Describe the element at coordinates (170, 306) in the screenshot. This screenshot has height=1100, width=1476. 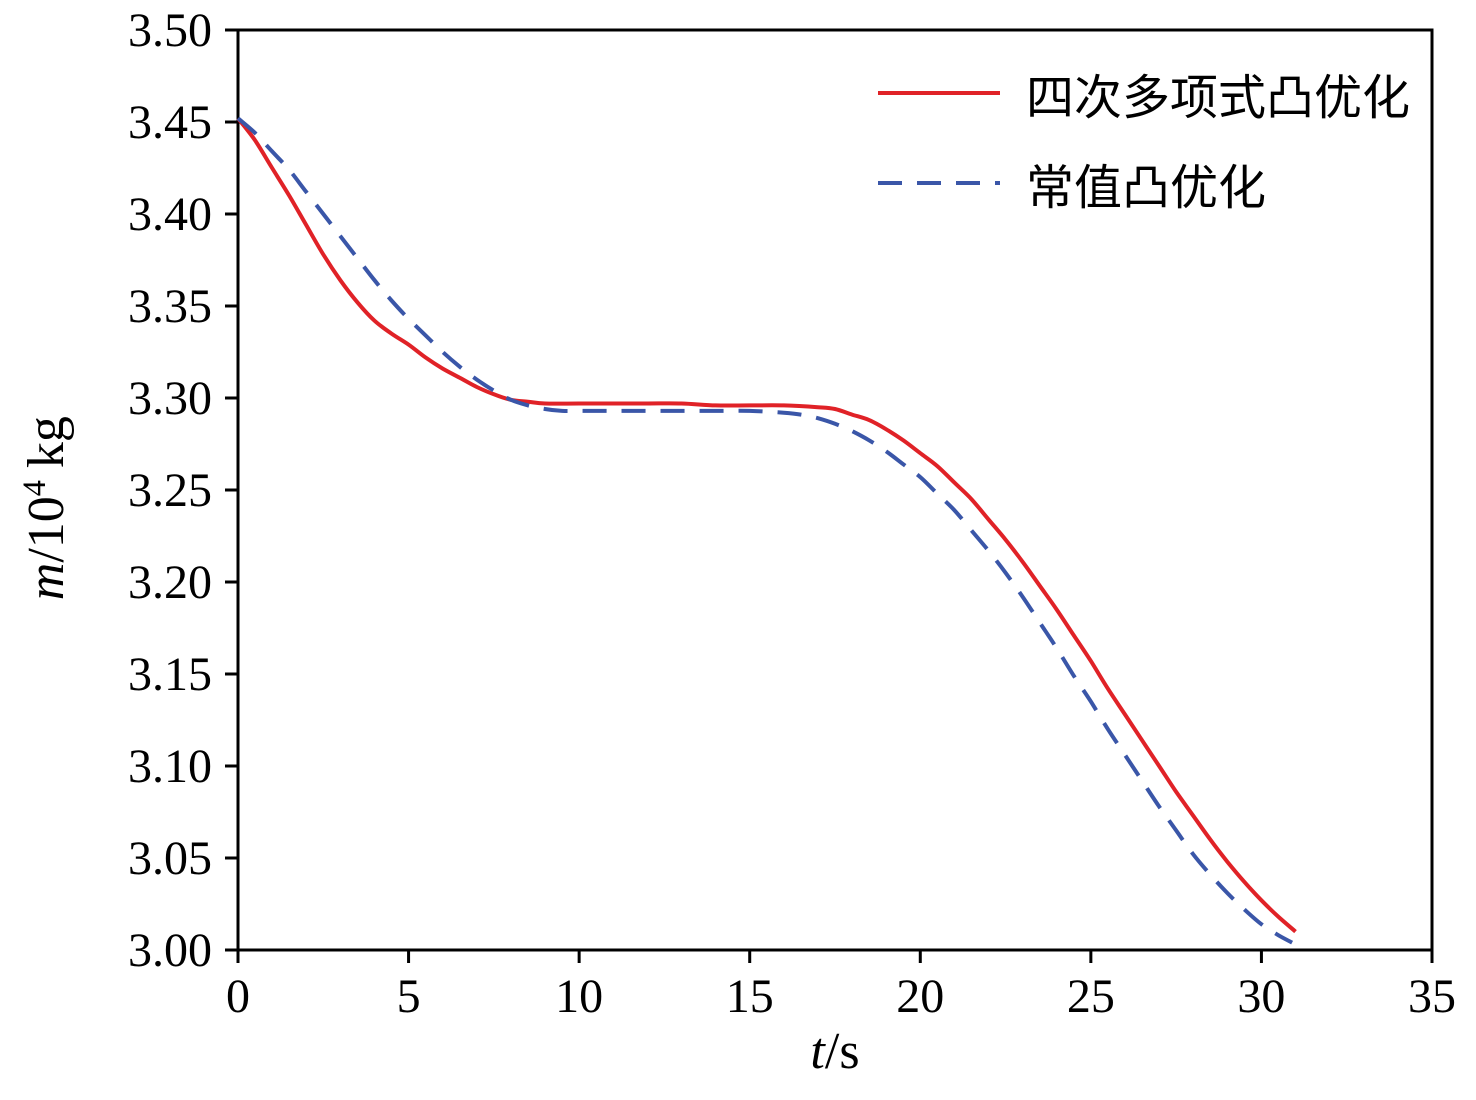
I see `svg-text: 3.35` at that location.